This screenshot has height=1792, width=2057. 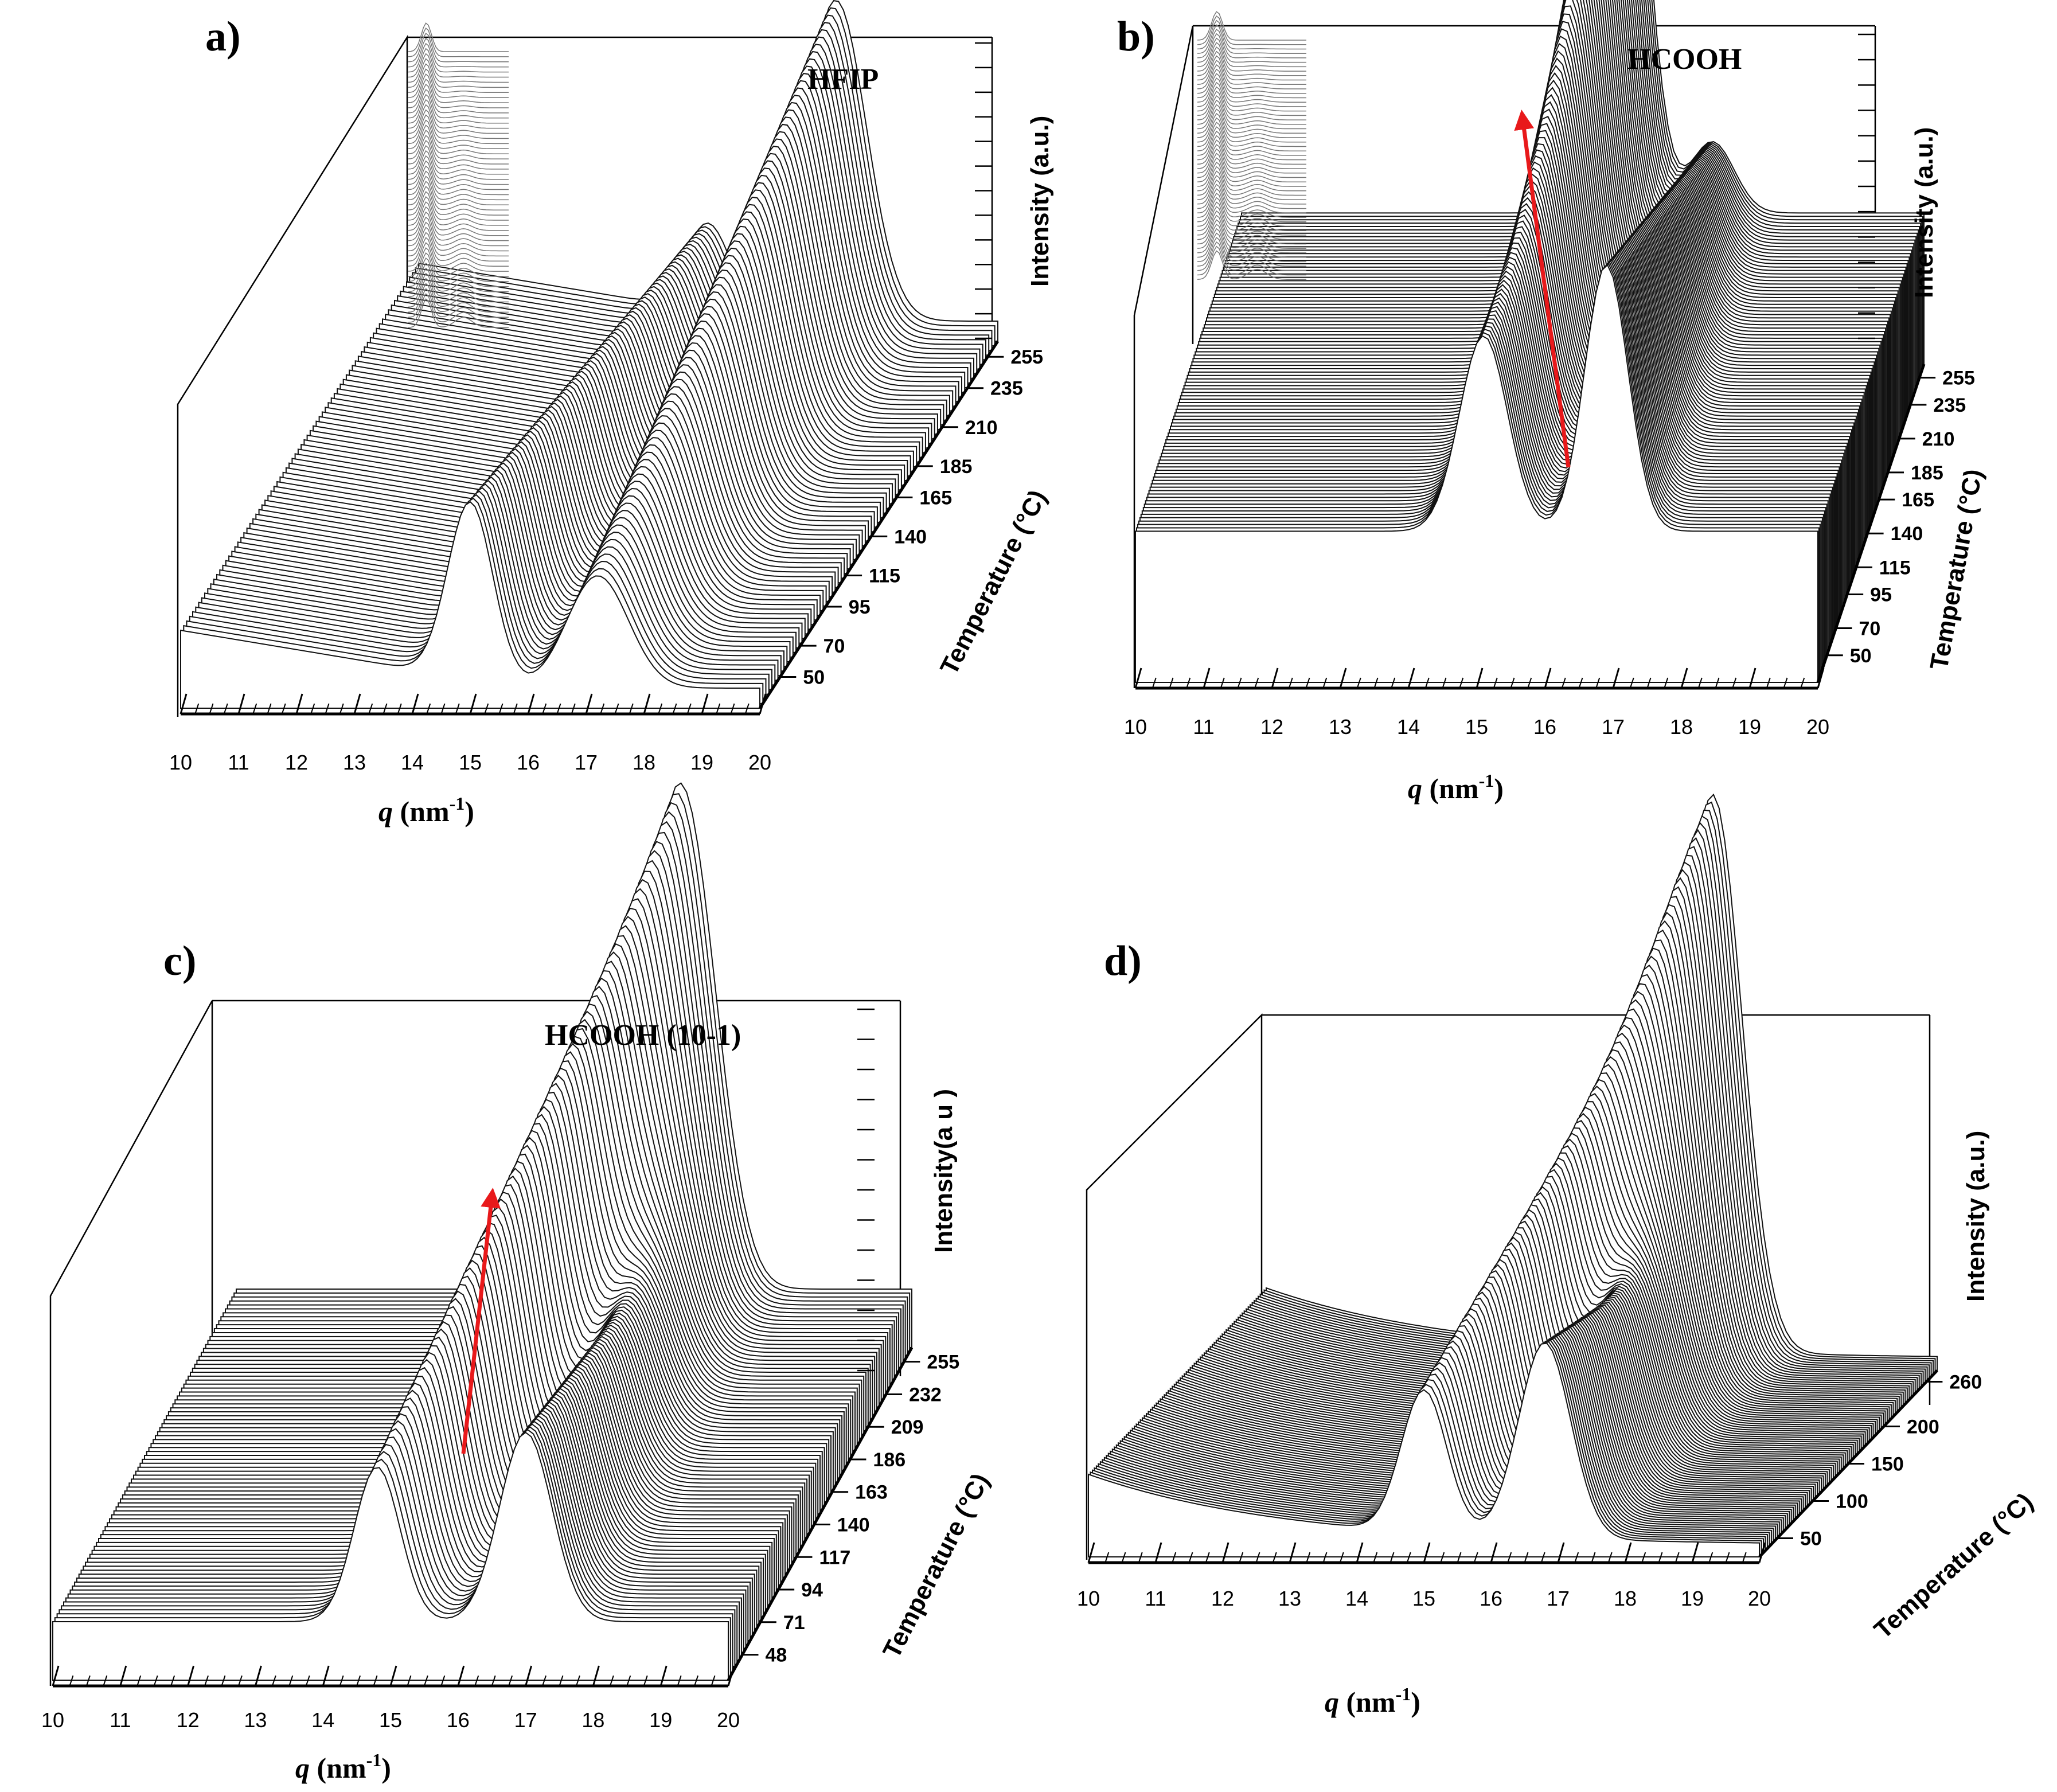 I want to click on panel-b-z-tick-label: 115, so click(x=1895, y=568).